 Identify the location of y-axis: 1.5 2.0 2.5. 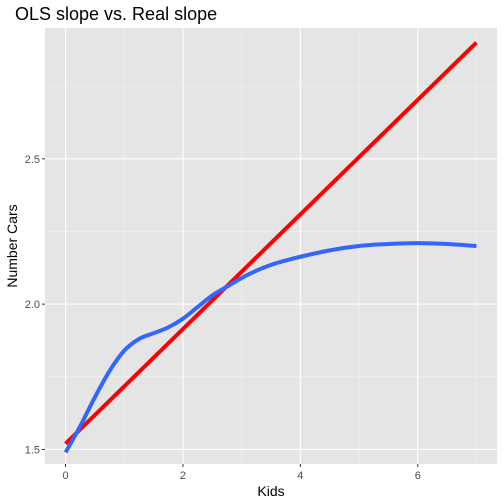
(35, 305).